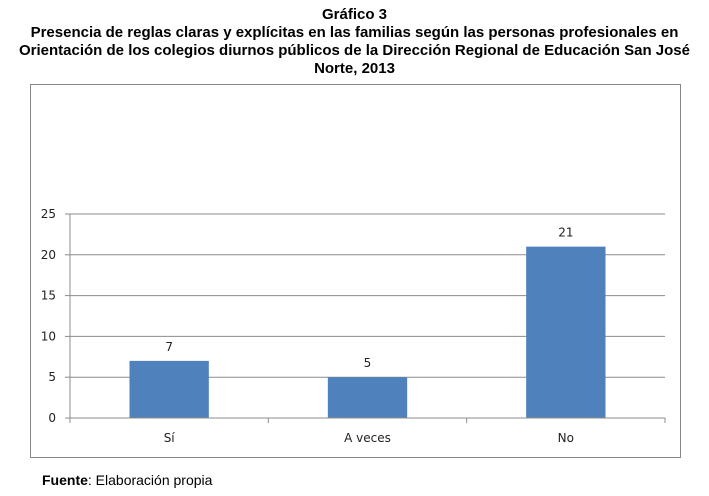 The height and width of the screenshot is (496, 709). Describe the element at coordinates (169, 347) in the screenshot. I see `data-label-0: 7` at that location.